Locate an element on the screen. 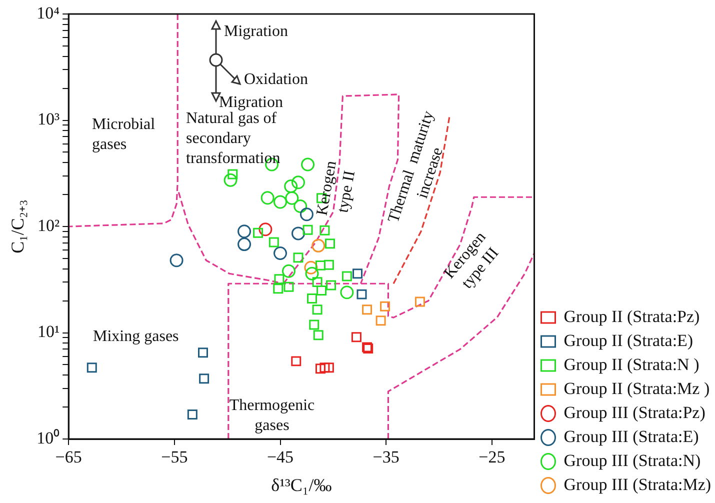  x-tick-label: −25 is located at coordinates (492, 457).